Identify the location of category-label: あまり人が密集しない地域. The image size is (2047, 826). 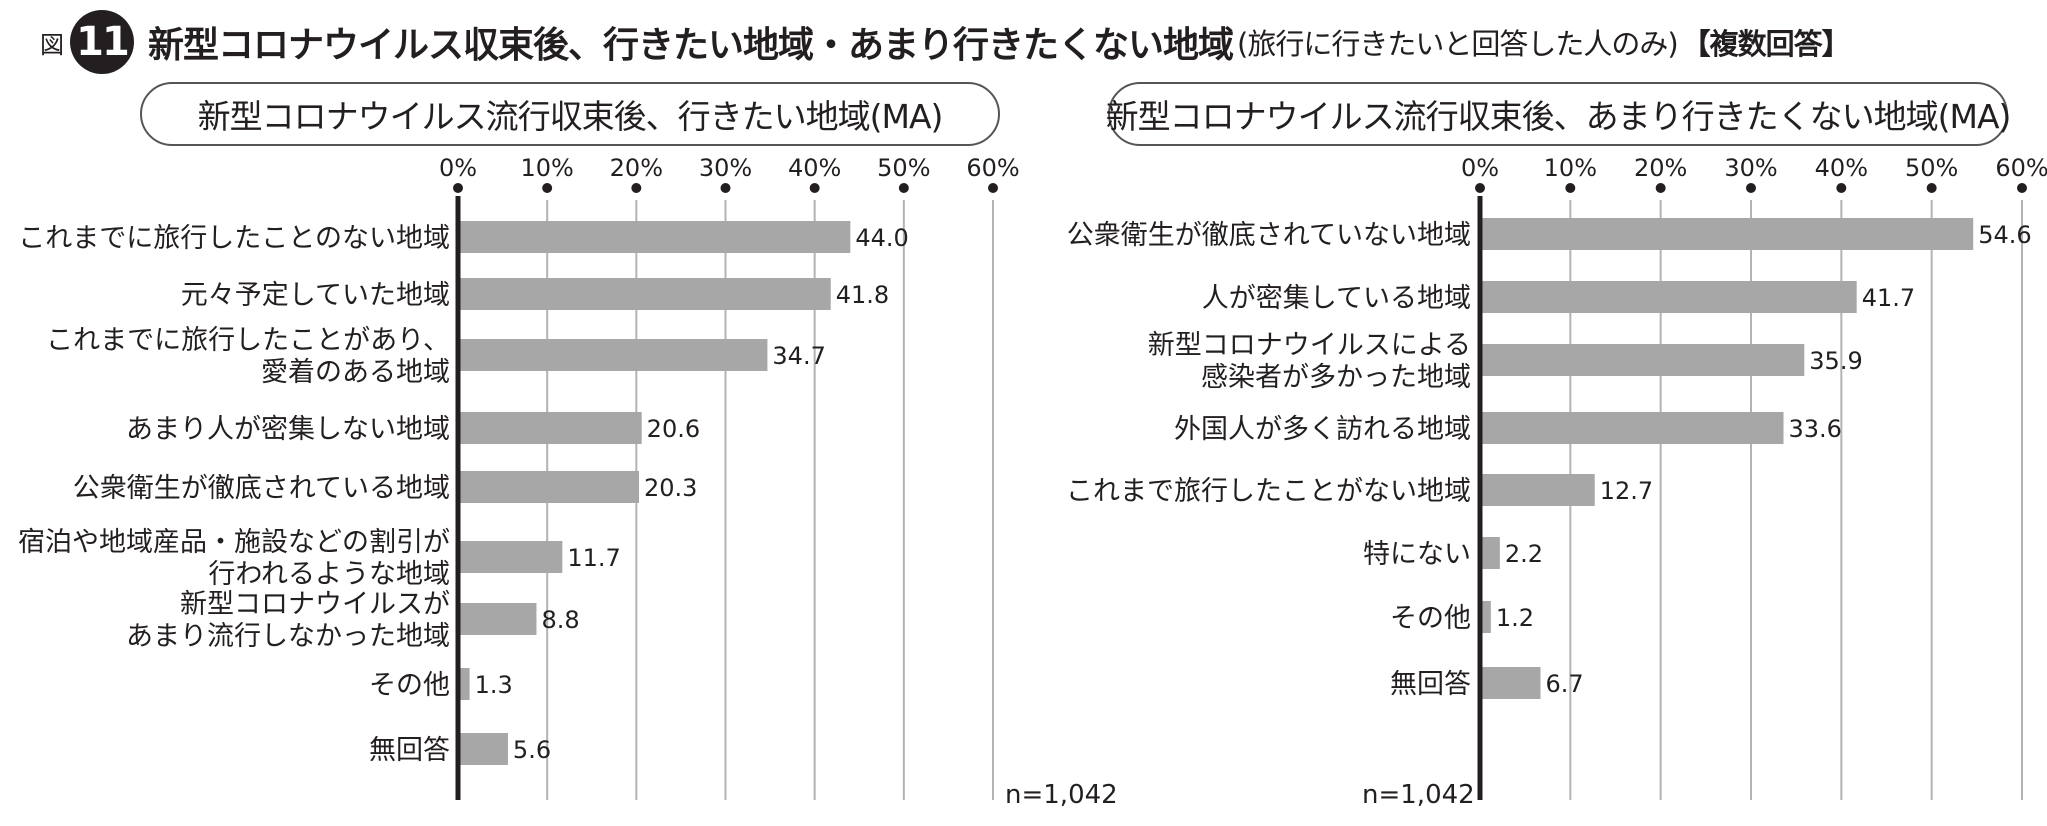
(288, 429).